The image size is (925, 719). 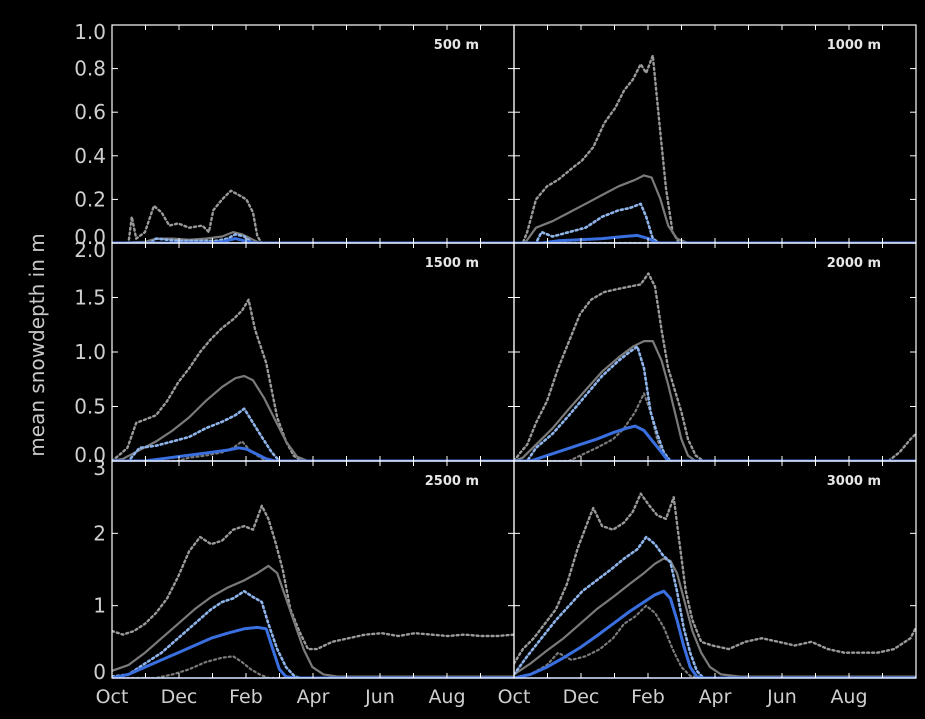 I want to click on panel-title: 2500 m, so click(x=452, y=481).